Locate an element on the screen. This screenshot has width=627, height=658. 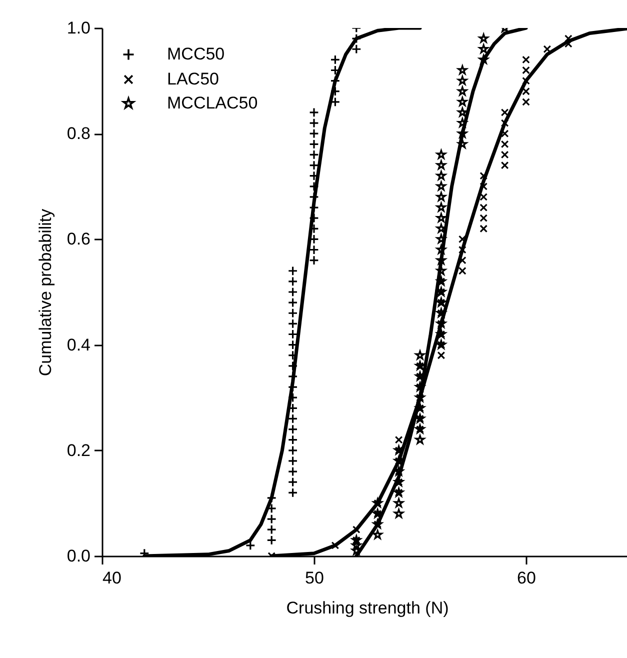
y-axis-title: Cumulative probability is located at coordinates (45, 292).